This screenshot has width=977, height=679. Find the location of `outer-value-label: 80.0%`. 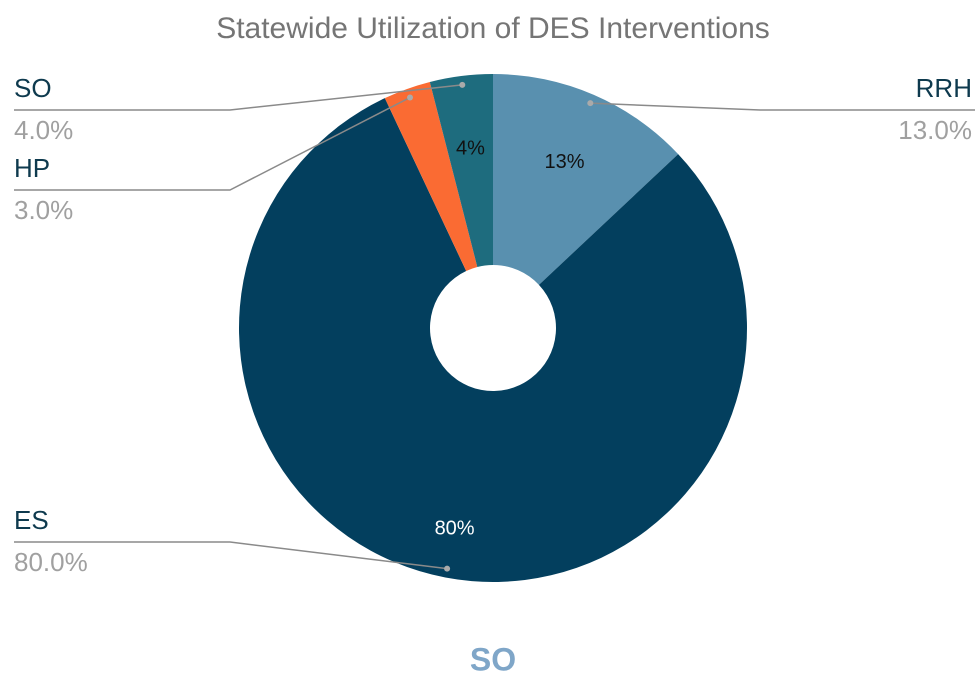

outer-value-label: 80.0% is located at coordinates (51, 562).